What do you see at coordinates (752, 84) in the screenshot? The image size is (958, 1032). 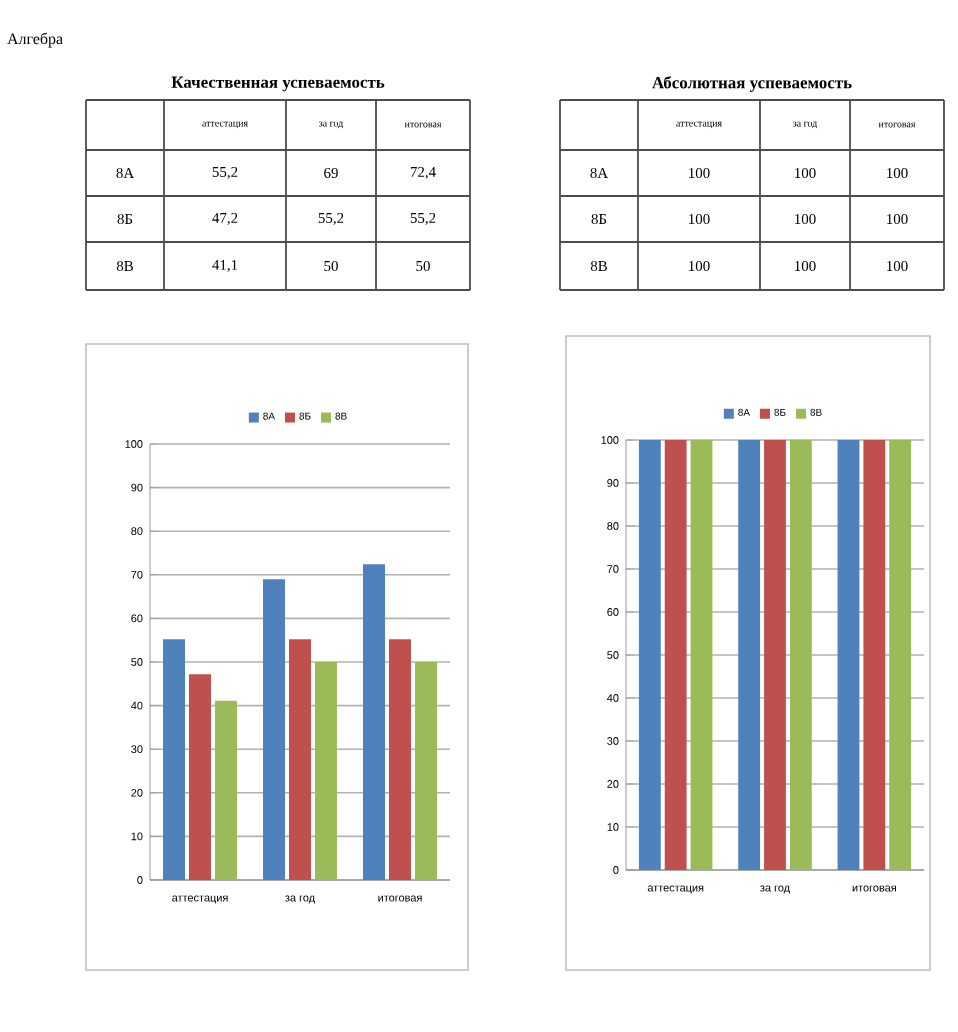 I see `chart-title: Абсолютная успеваемость` at bounding box center [752, 84].